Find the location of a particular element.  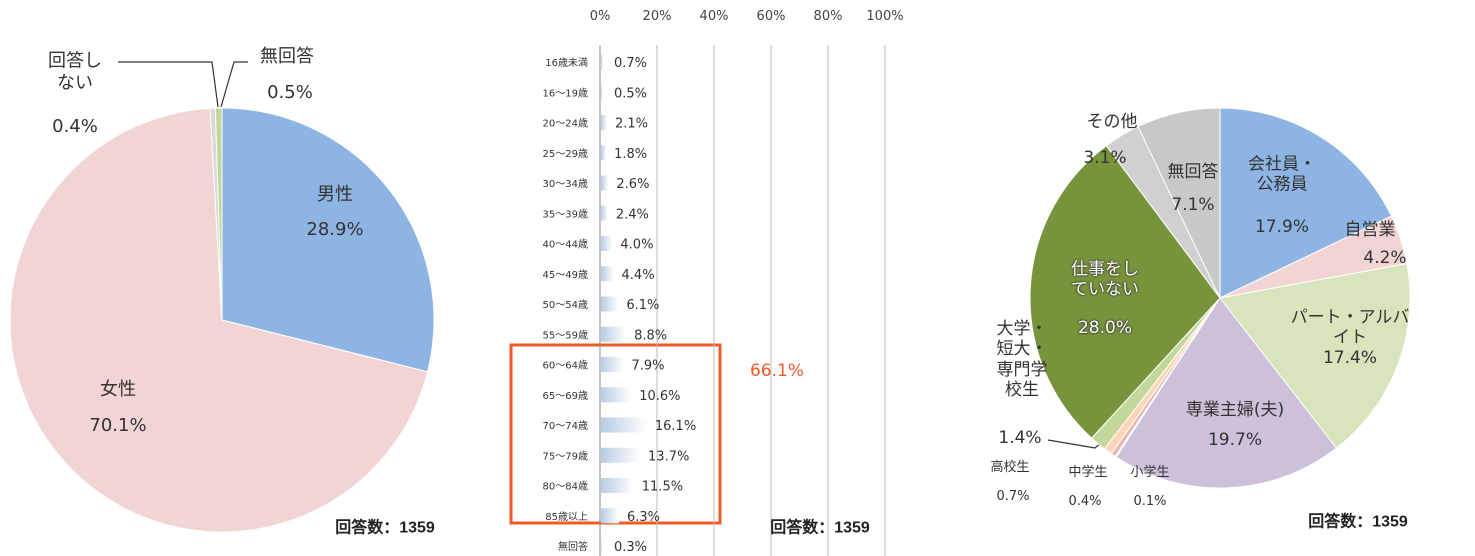

y-tick-label: 25～29歳 is located at coordinates (565, 154).